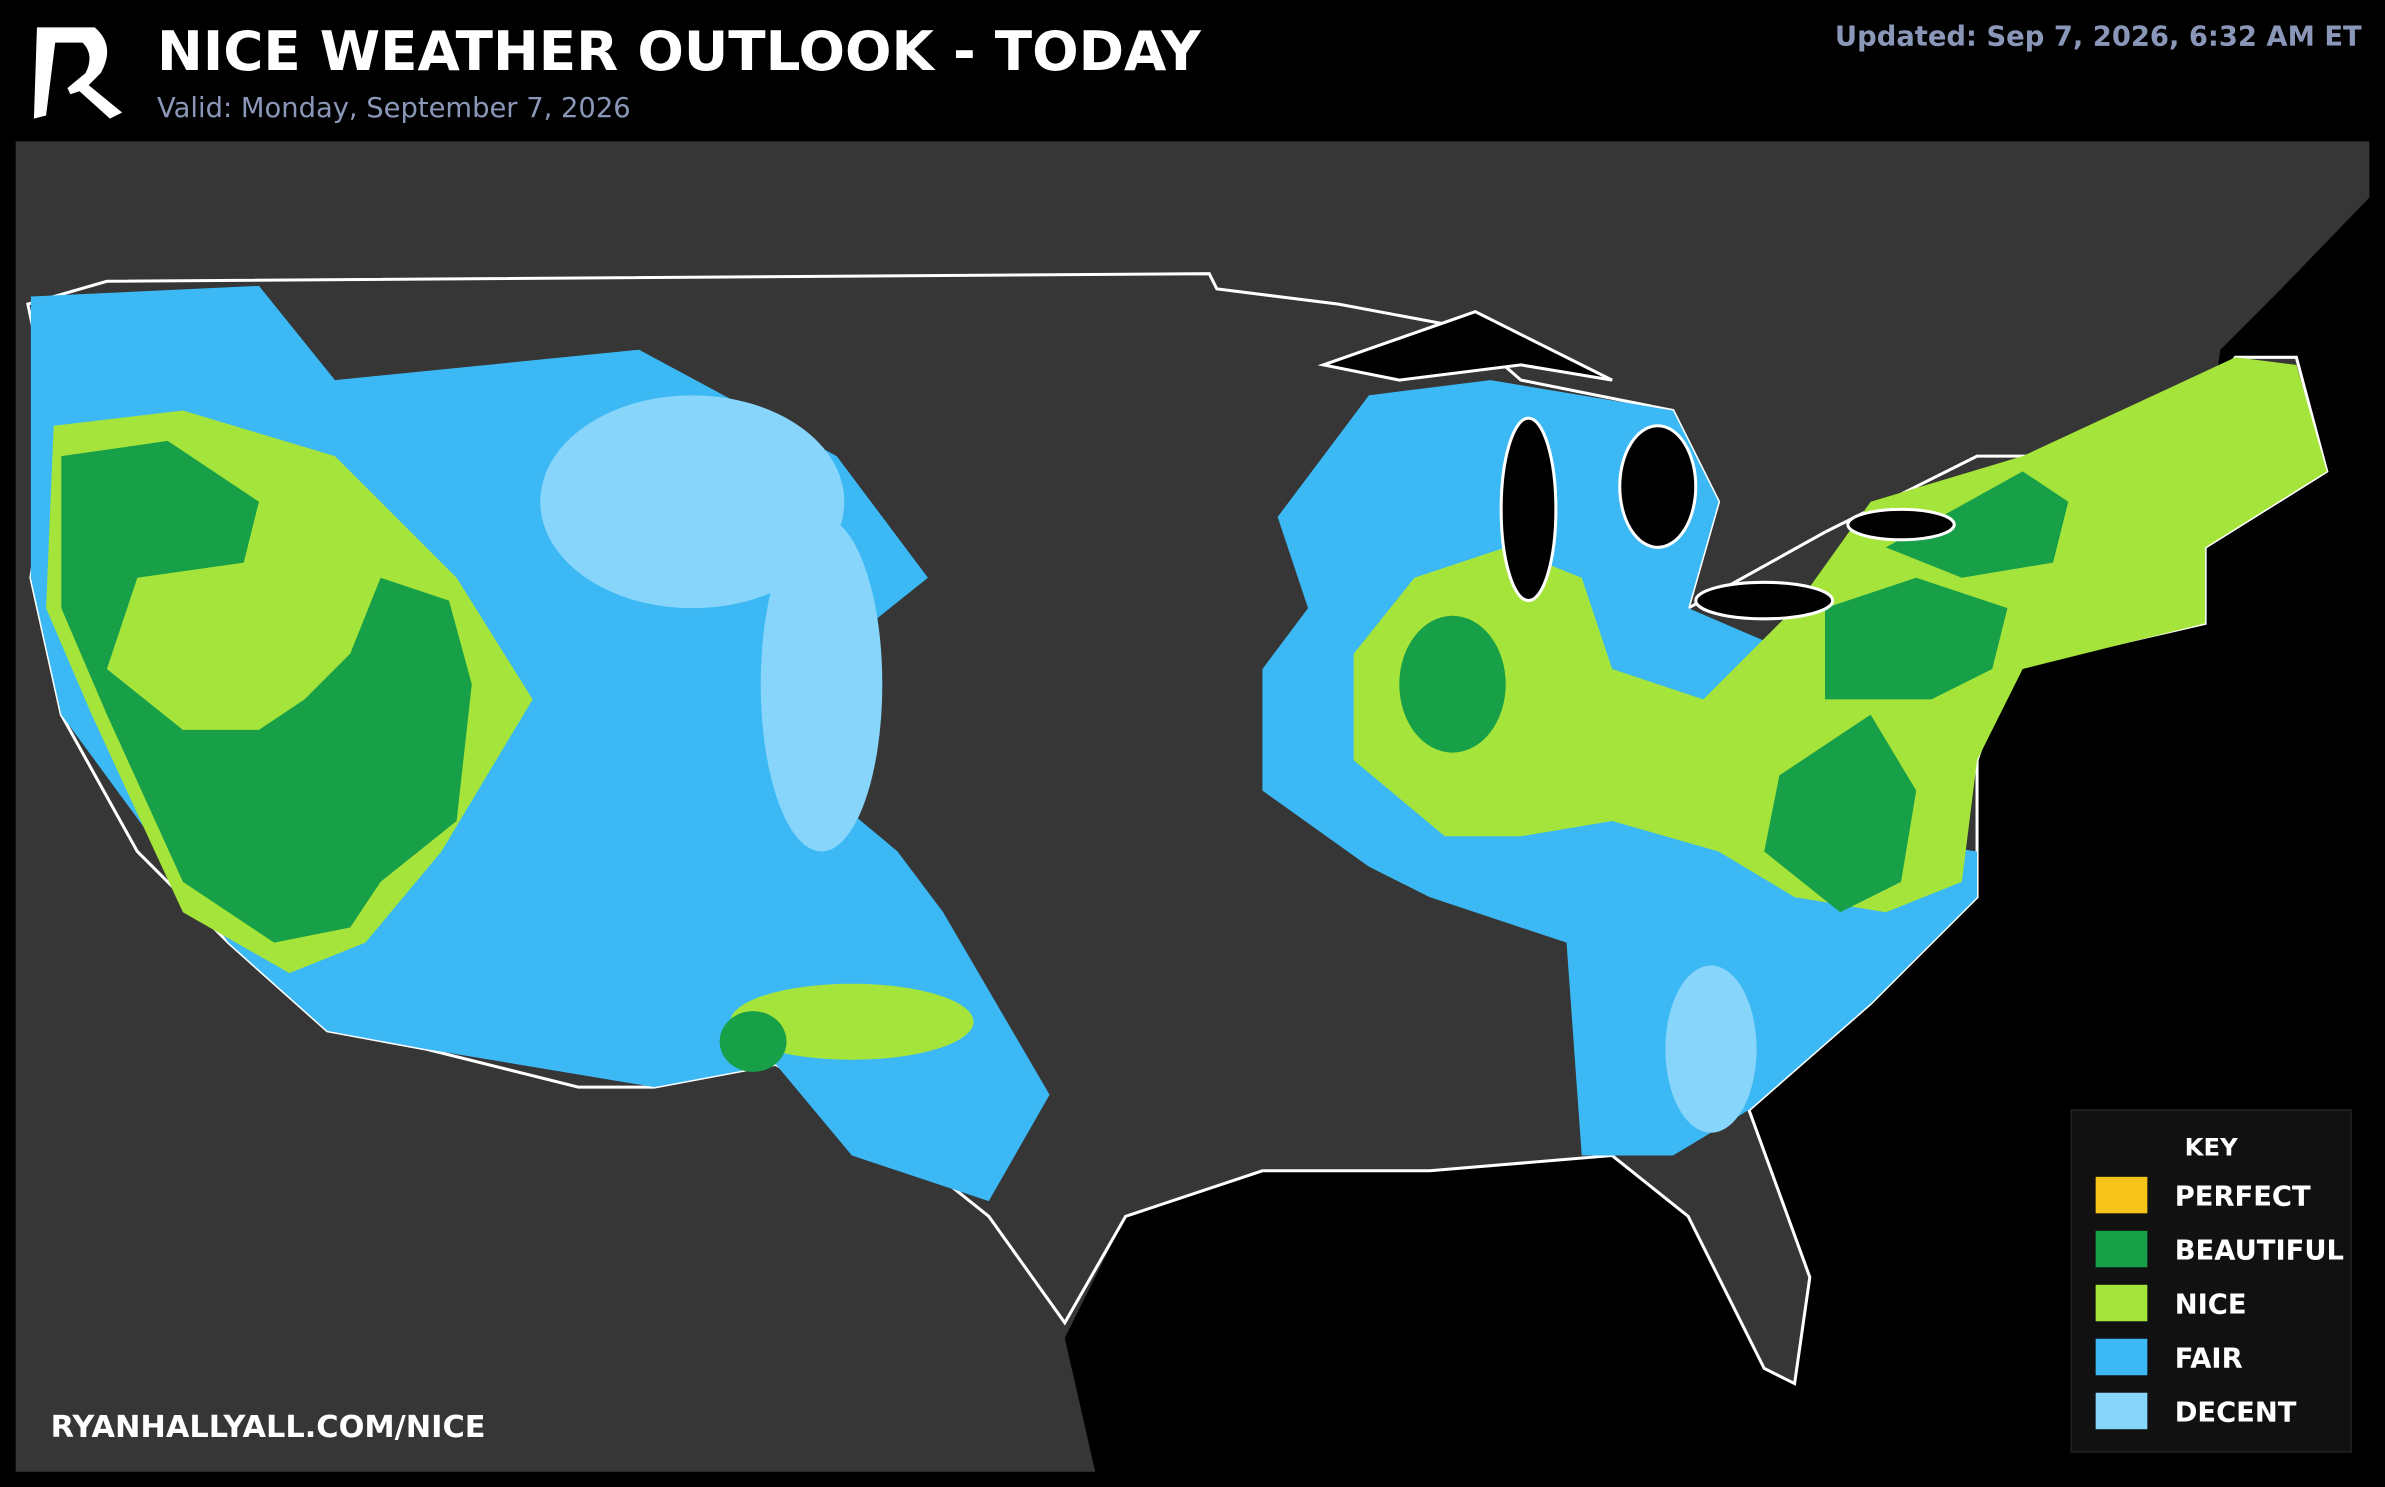 The height and width of the screenshot is (1487, 2385). I want to click on legend-title: KEY, so click(2211, 1147).